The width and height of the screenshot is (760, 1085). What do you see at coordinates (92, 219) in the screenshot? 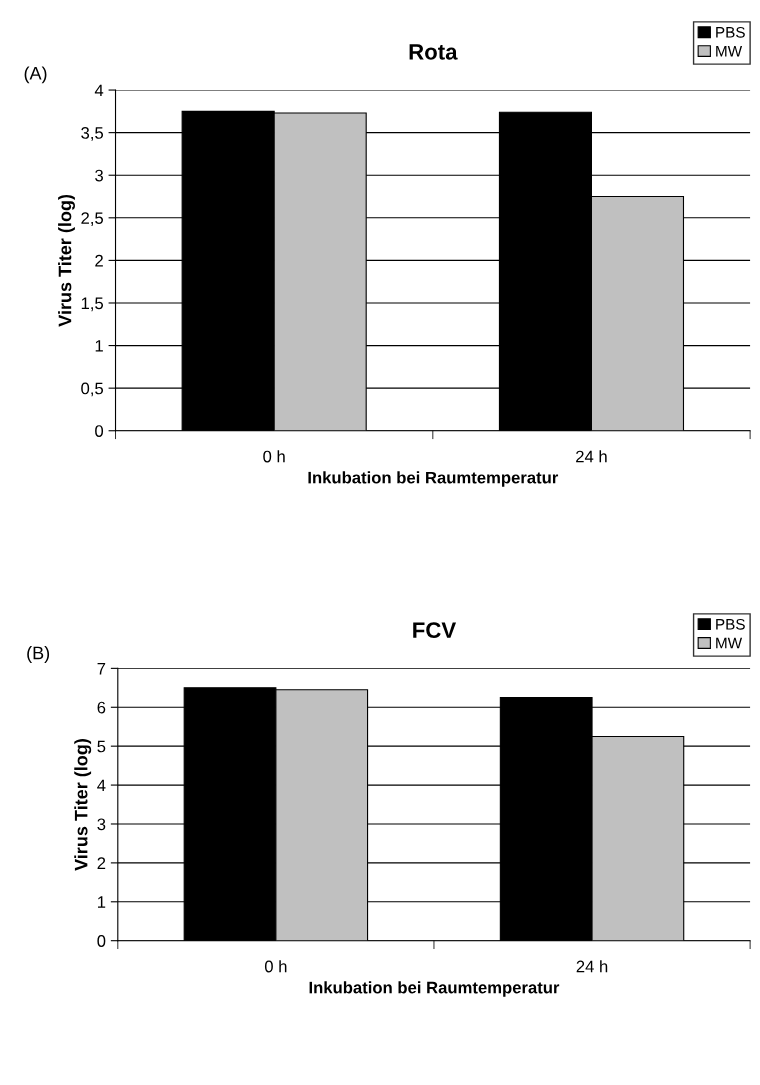
I see `y-tick-label: 2,5` at bounding box center [92, 219].